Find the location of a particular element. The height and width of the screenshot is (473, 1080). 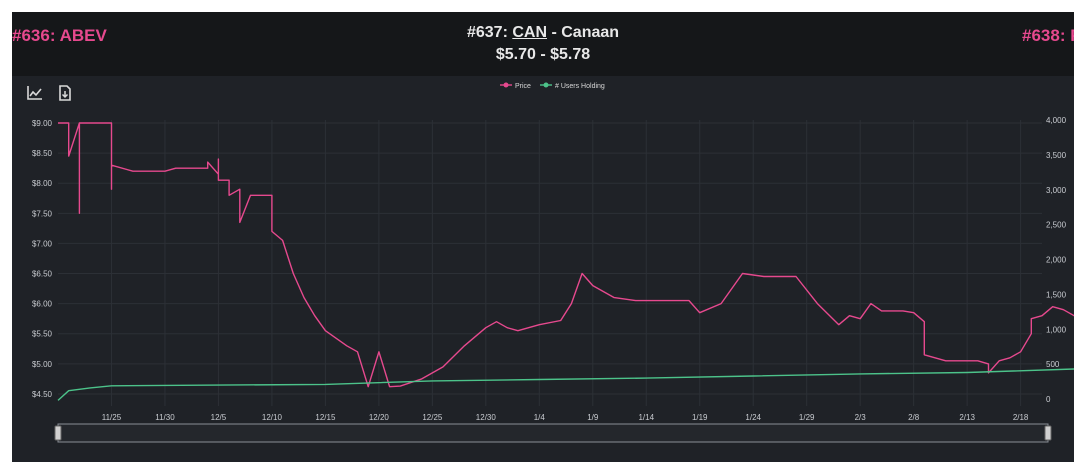

y-right-tick-label: 500 is located at coordinates (1053, 364).